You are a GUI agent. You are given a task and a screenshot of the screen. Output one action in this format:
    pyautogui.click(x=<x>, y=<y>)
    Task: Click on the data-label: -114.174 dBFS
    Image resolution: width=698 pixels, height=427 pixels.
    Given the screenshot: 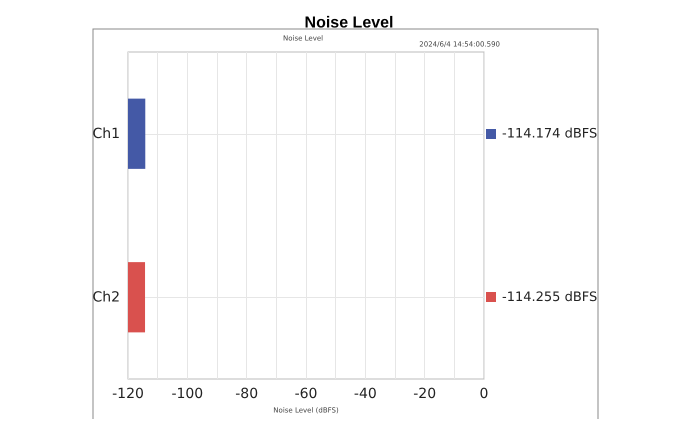 What is the action you would take?
    pyautogui.click(x=550, y=134)
    